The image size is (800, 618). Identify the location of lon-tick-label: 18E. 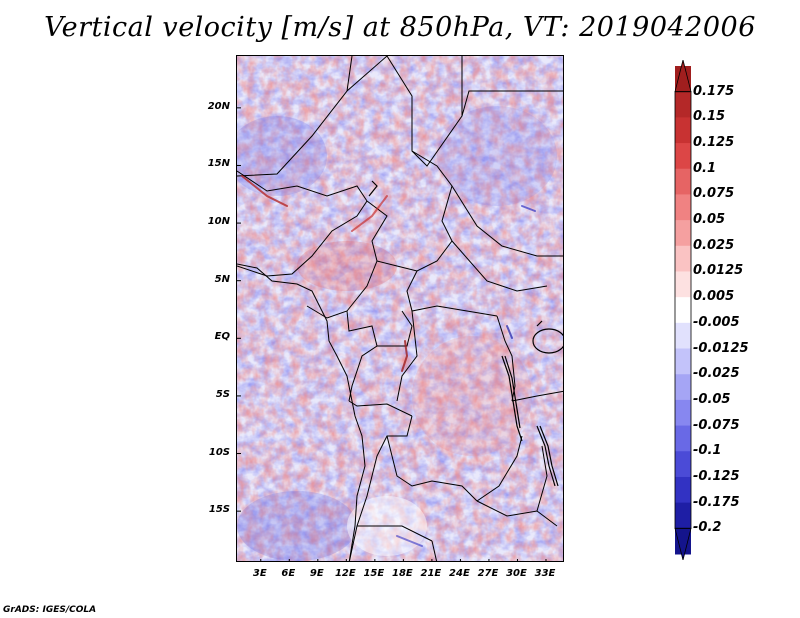
(402, 573).